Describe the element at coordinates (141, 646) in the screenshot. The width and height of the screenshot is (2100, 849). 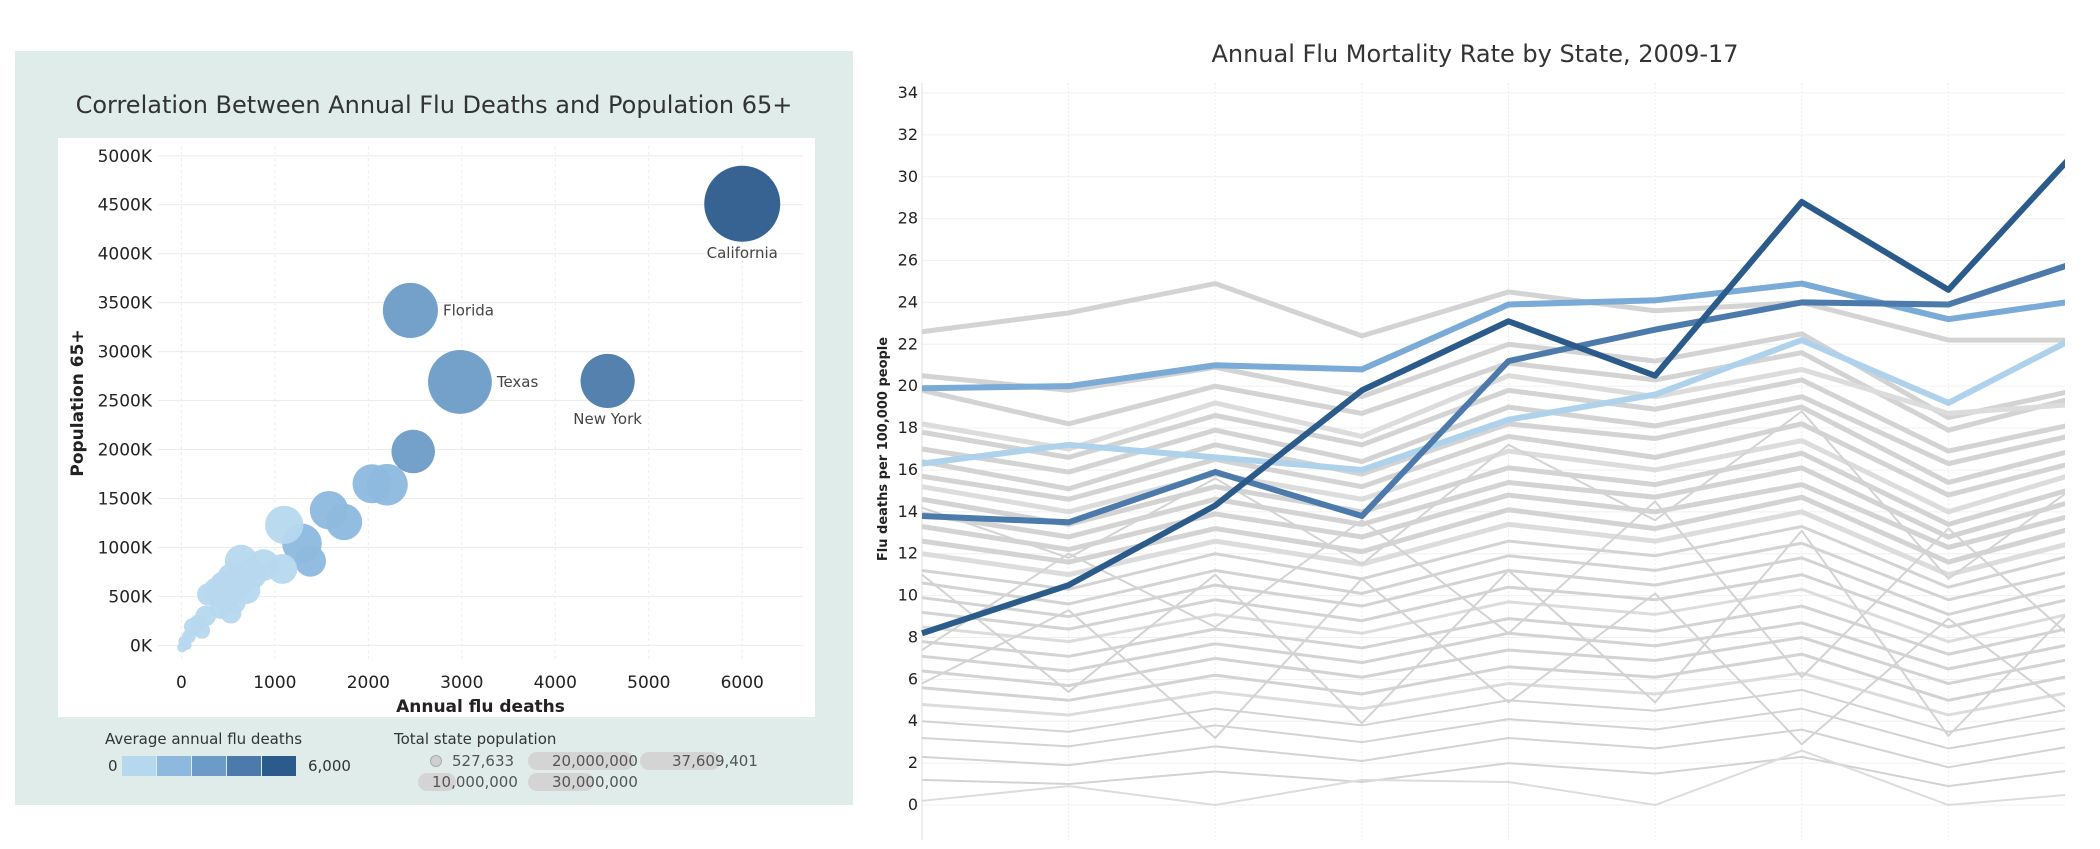
I see `y-tick-label: 0K` at that location.